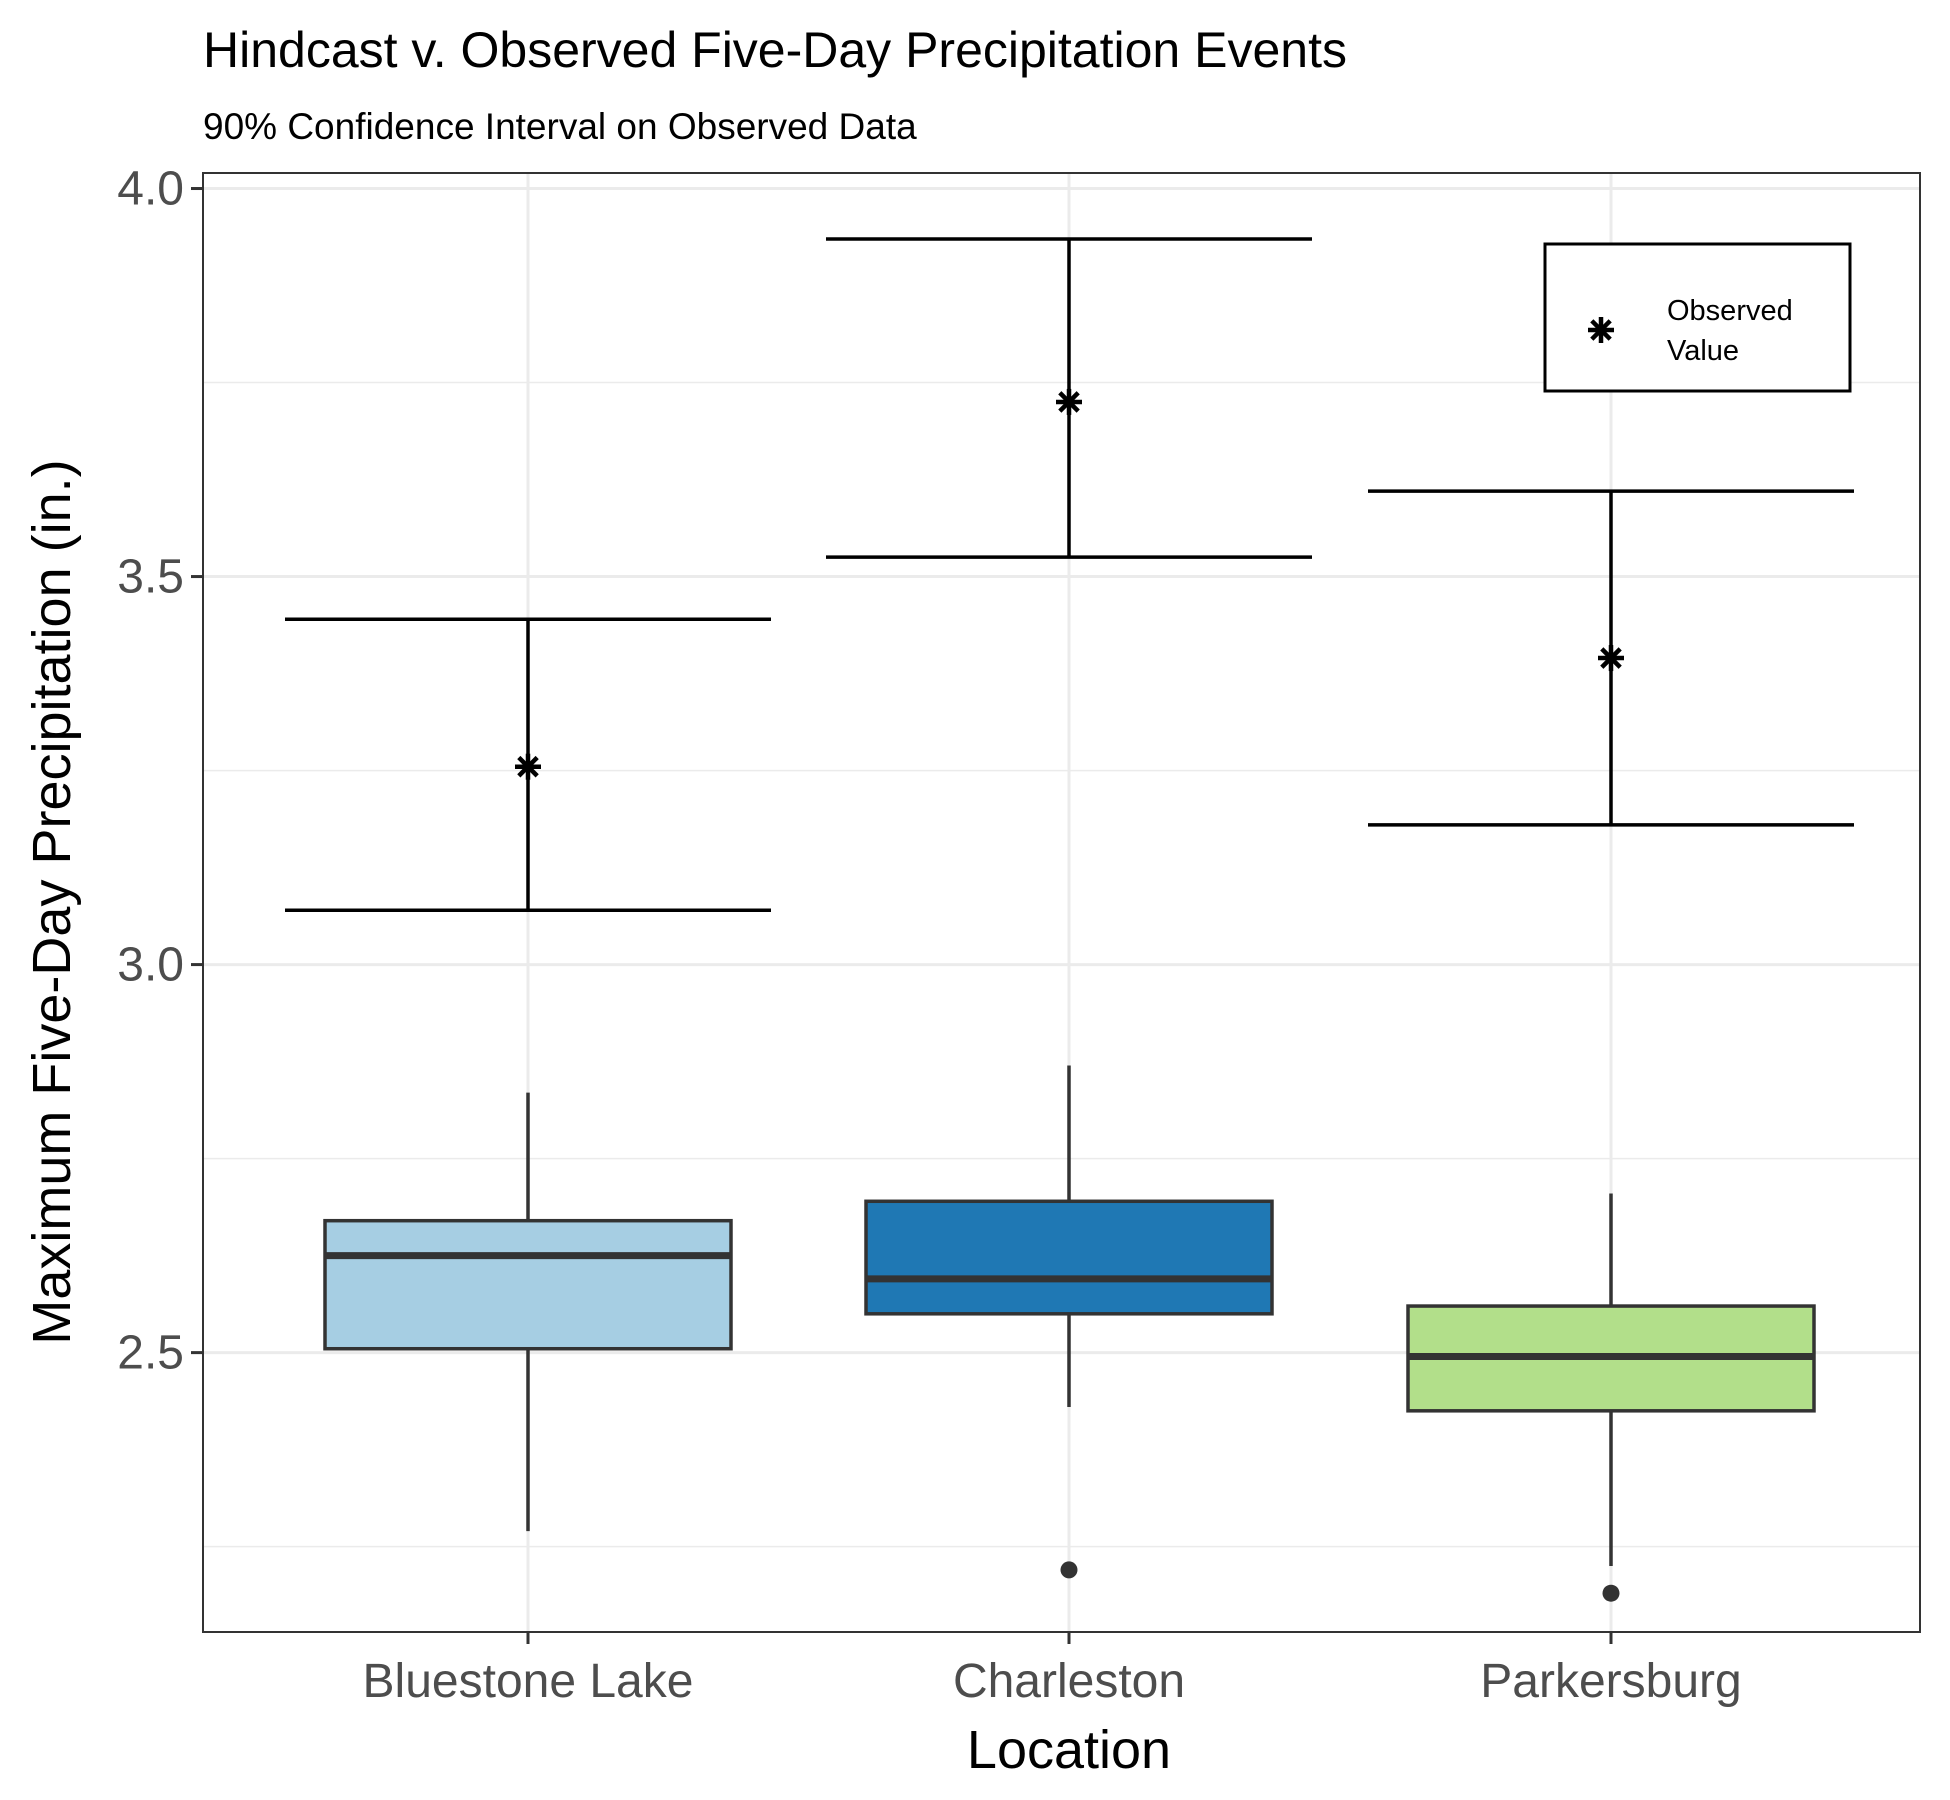  I want to click on legend-asterisk-mark, so click(1601, 330).